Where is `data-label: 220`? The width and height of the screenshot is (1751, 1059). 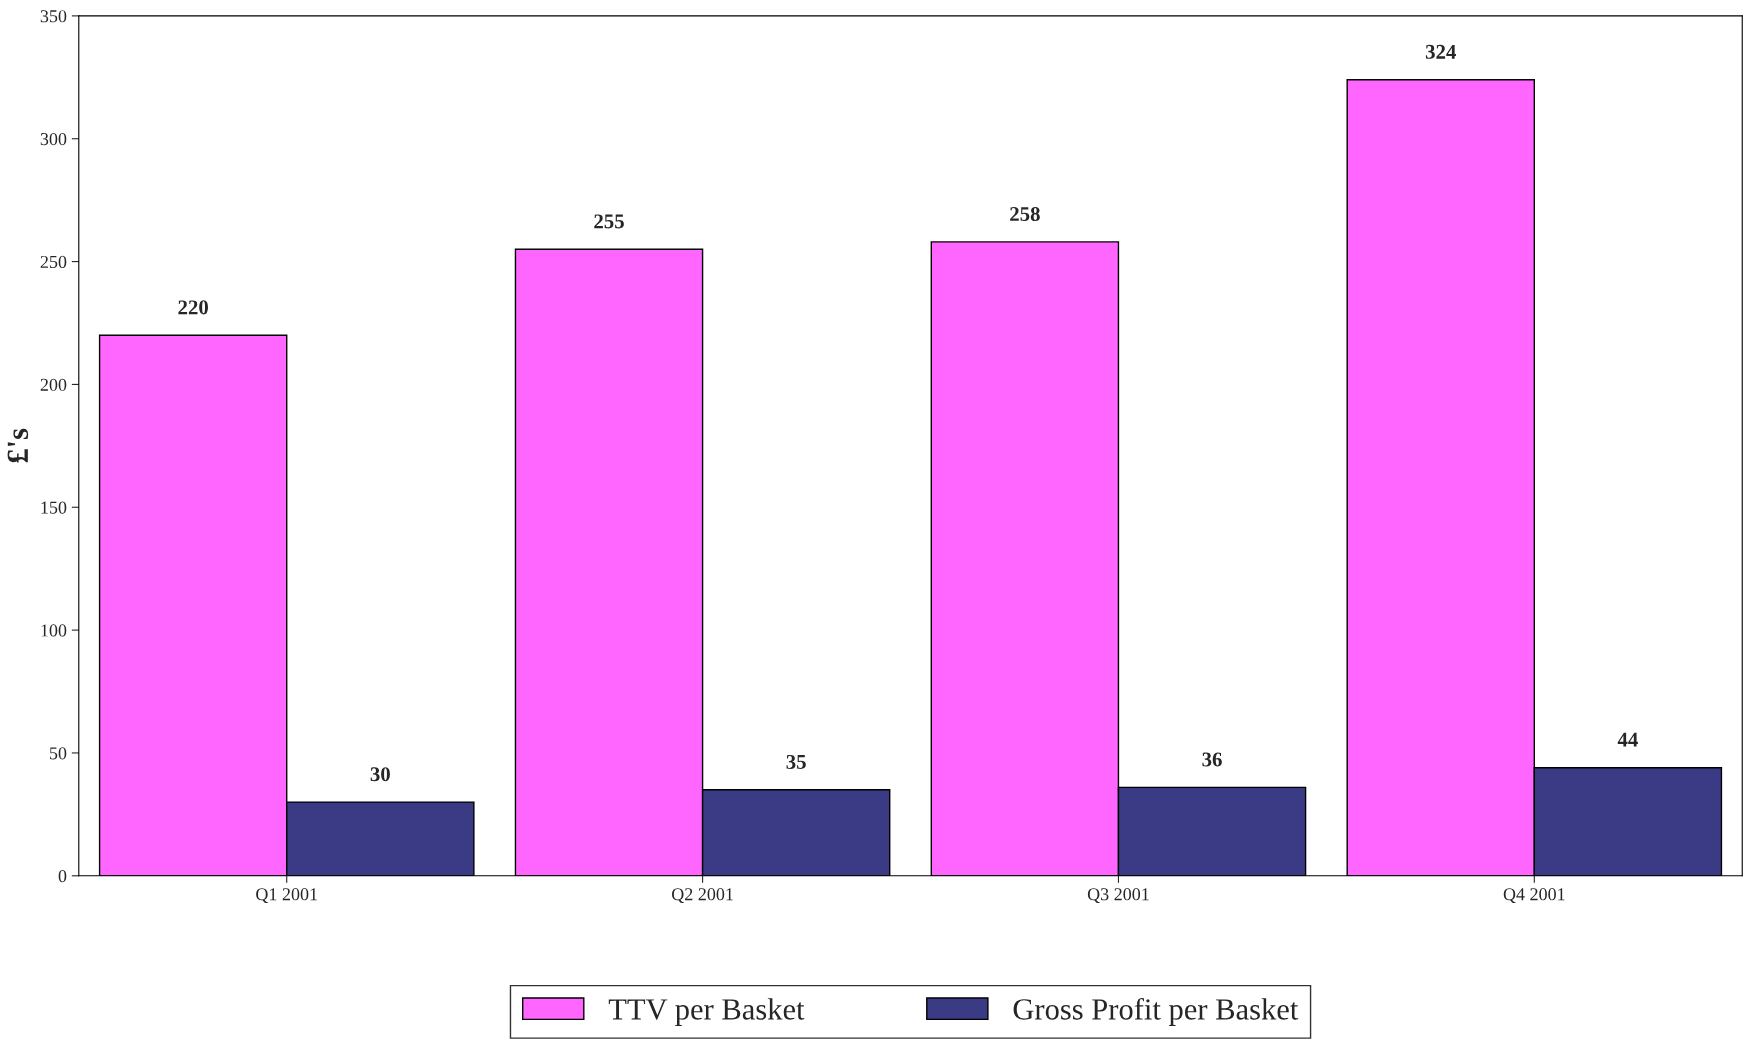
data-label: 220 is located at coordinates (193, 307).